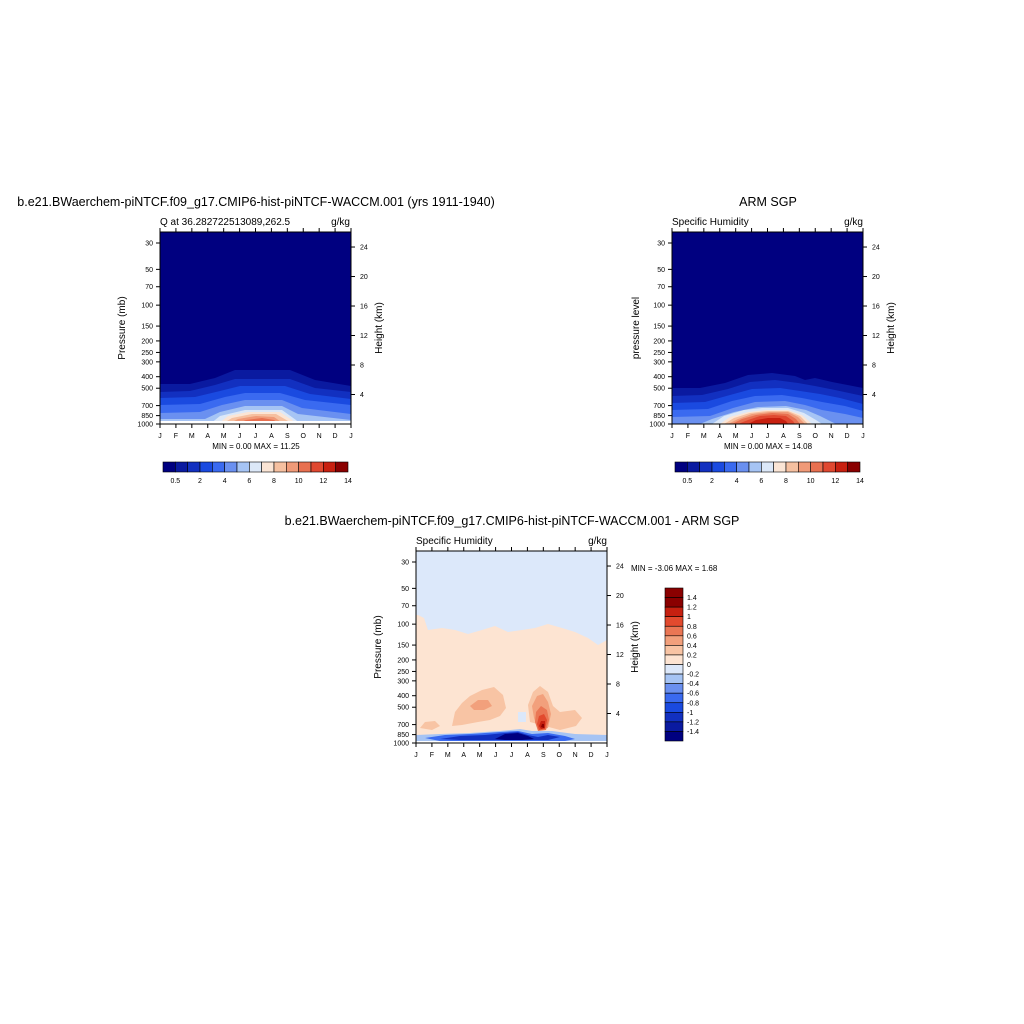 The width and height of the screenshot is (1024, 1024). Describe the element at coordinates (853, 222) in the screenshot. I see `panel-obs-units: g/kg` at that location.